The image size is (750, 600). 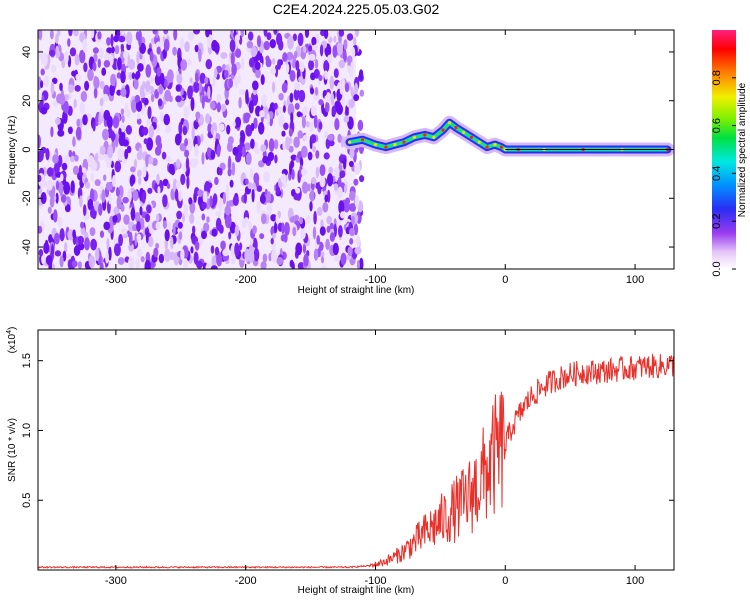 I want to click on x-tick-label: -200, so click(x=246, y=581).